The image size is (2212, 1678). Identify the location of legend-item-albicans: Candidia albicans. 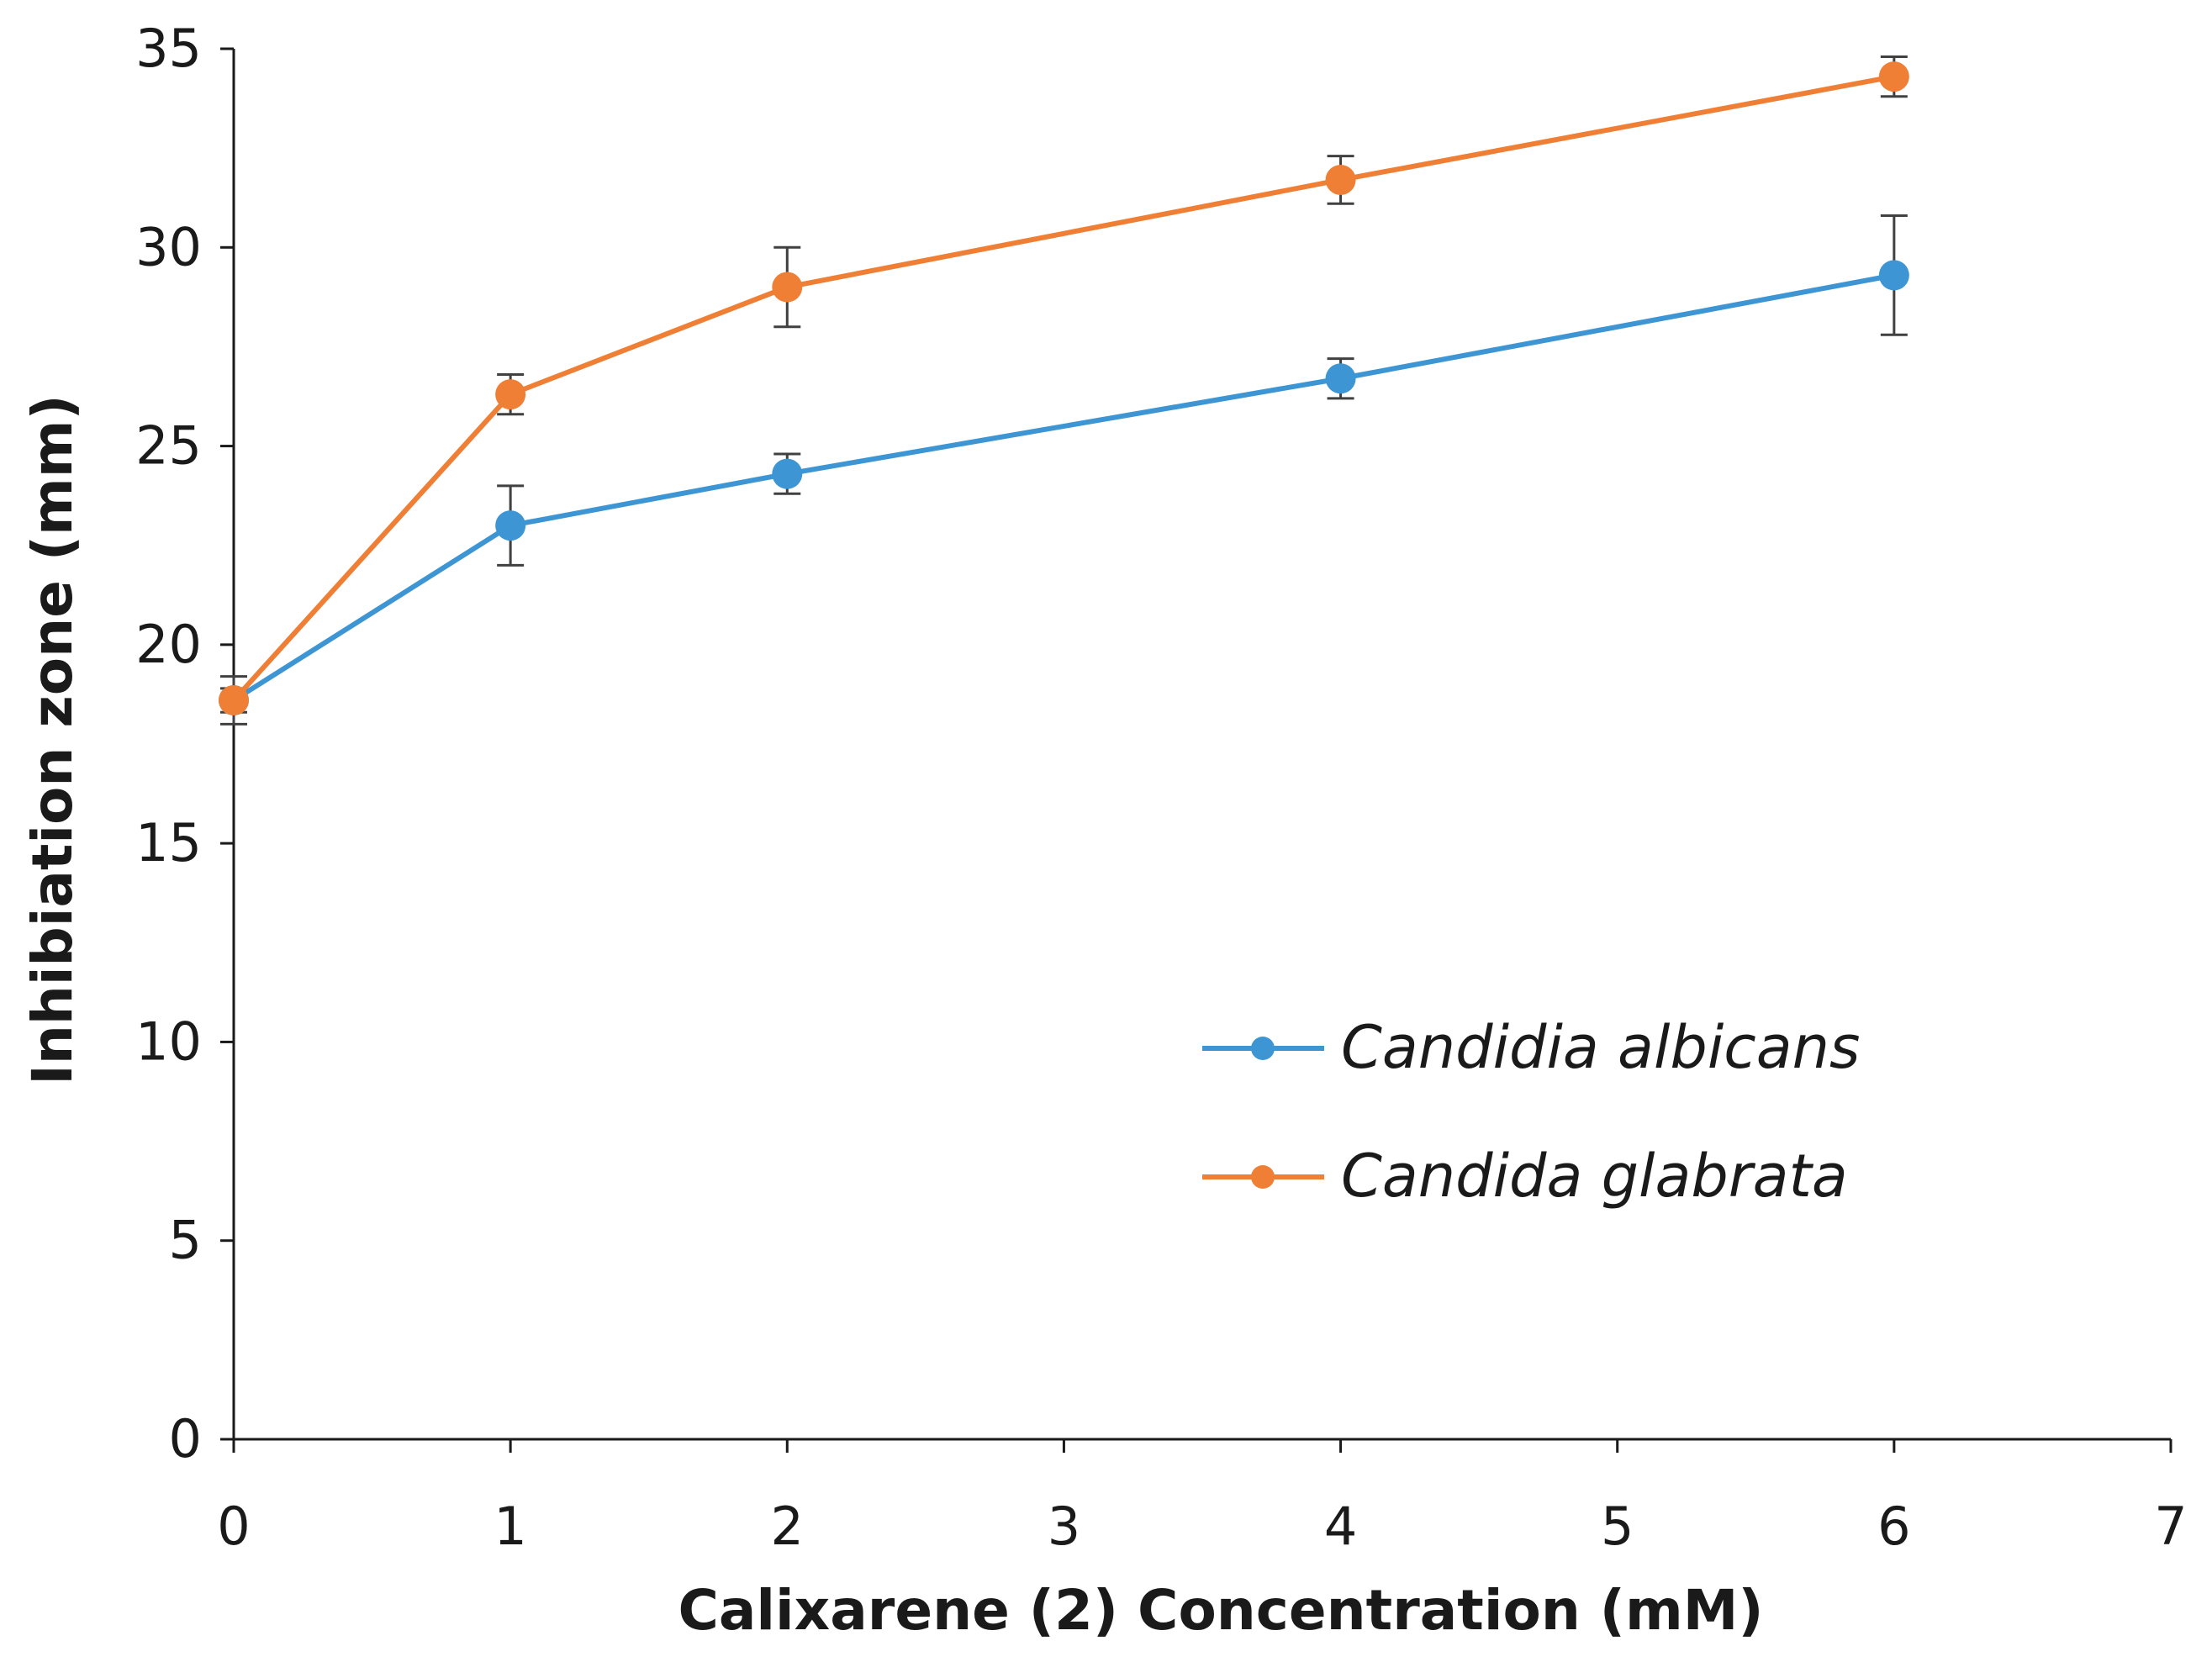
(1531, 1047).